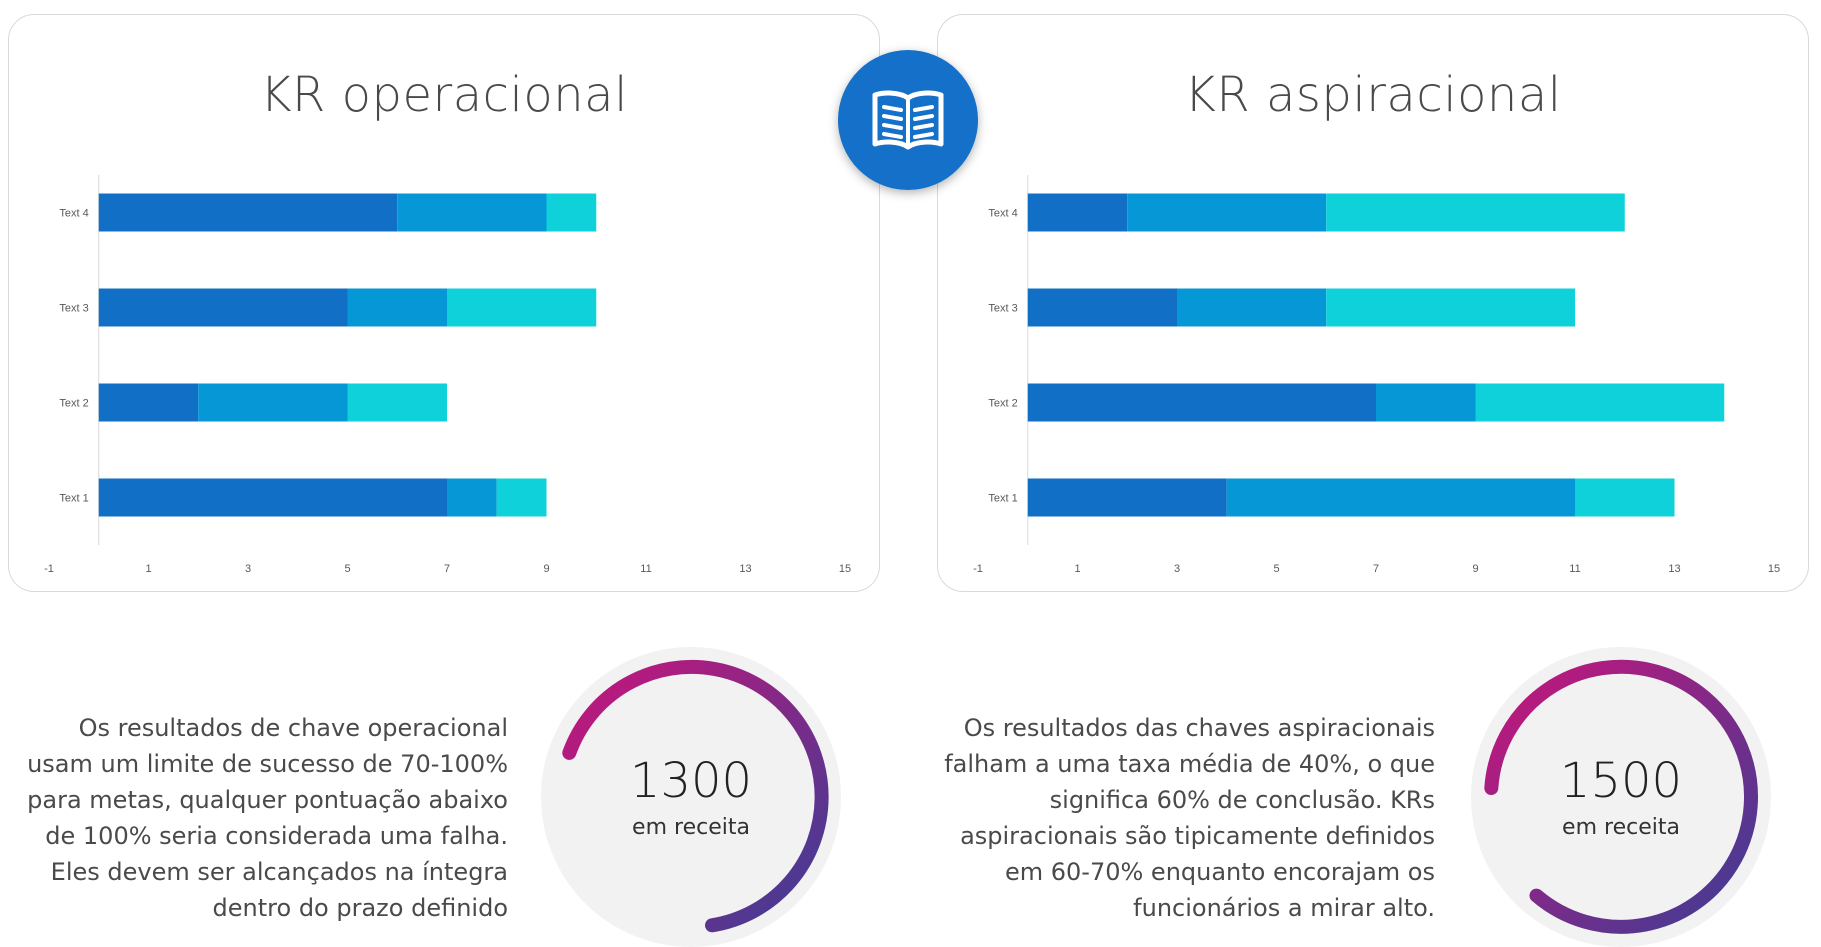 The height and width of the screenshot is (947, 1821). I want to click on chart-title: KR operacional, so click(444, 95).